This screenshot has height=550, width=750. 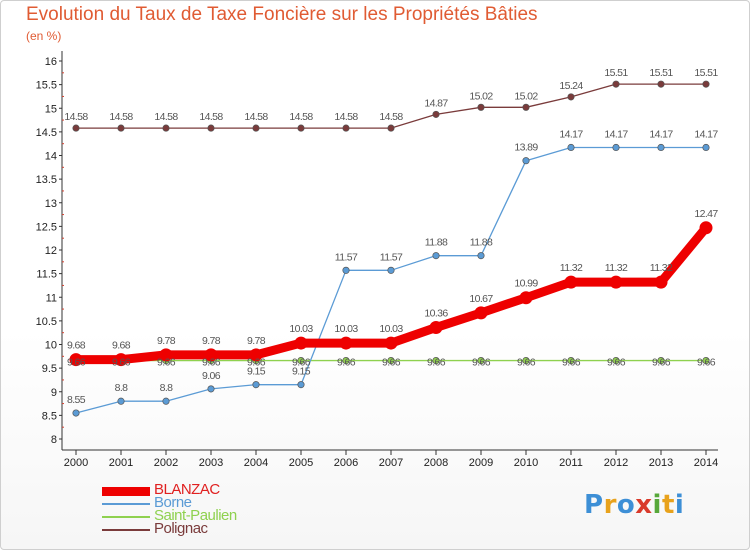 I want to click on logo-letter: o, so click(x=626, y=505).